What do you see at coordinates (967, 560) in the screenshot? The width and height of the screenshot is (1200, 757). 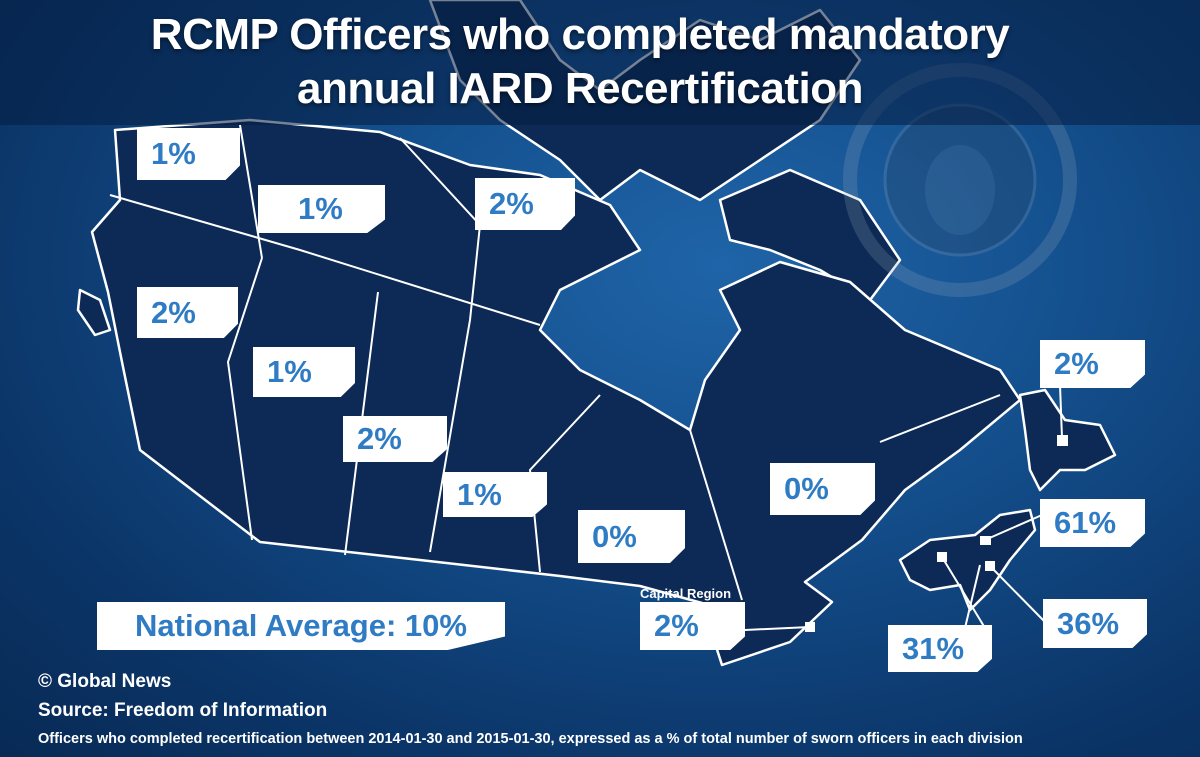 I see `maritimes` at bounding box center [967, 560].